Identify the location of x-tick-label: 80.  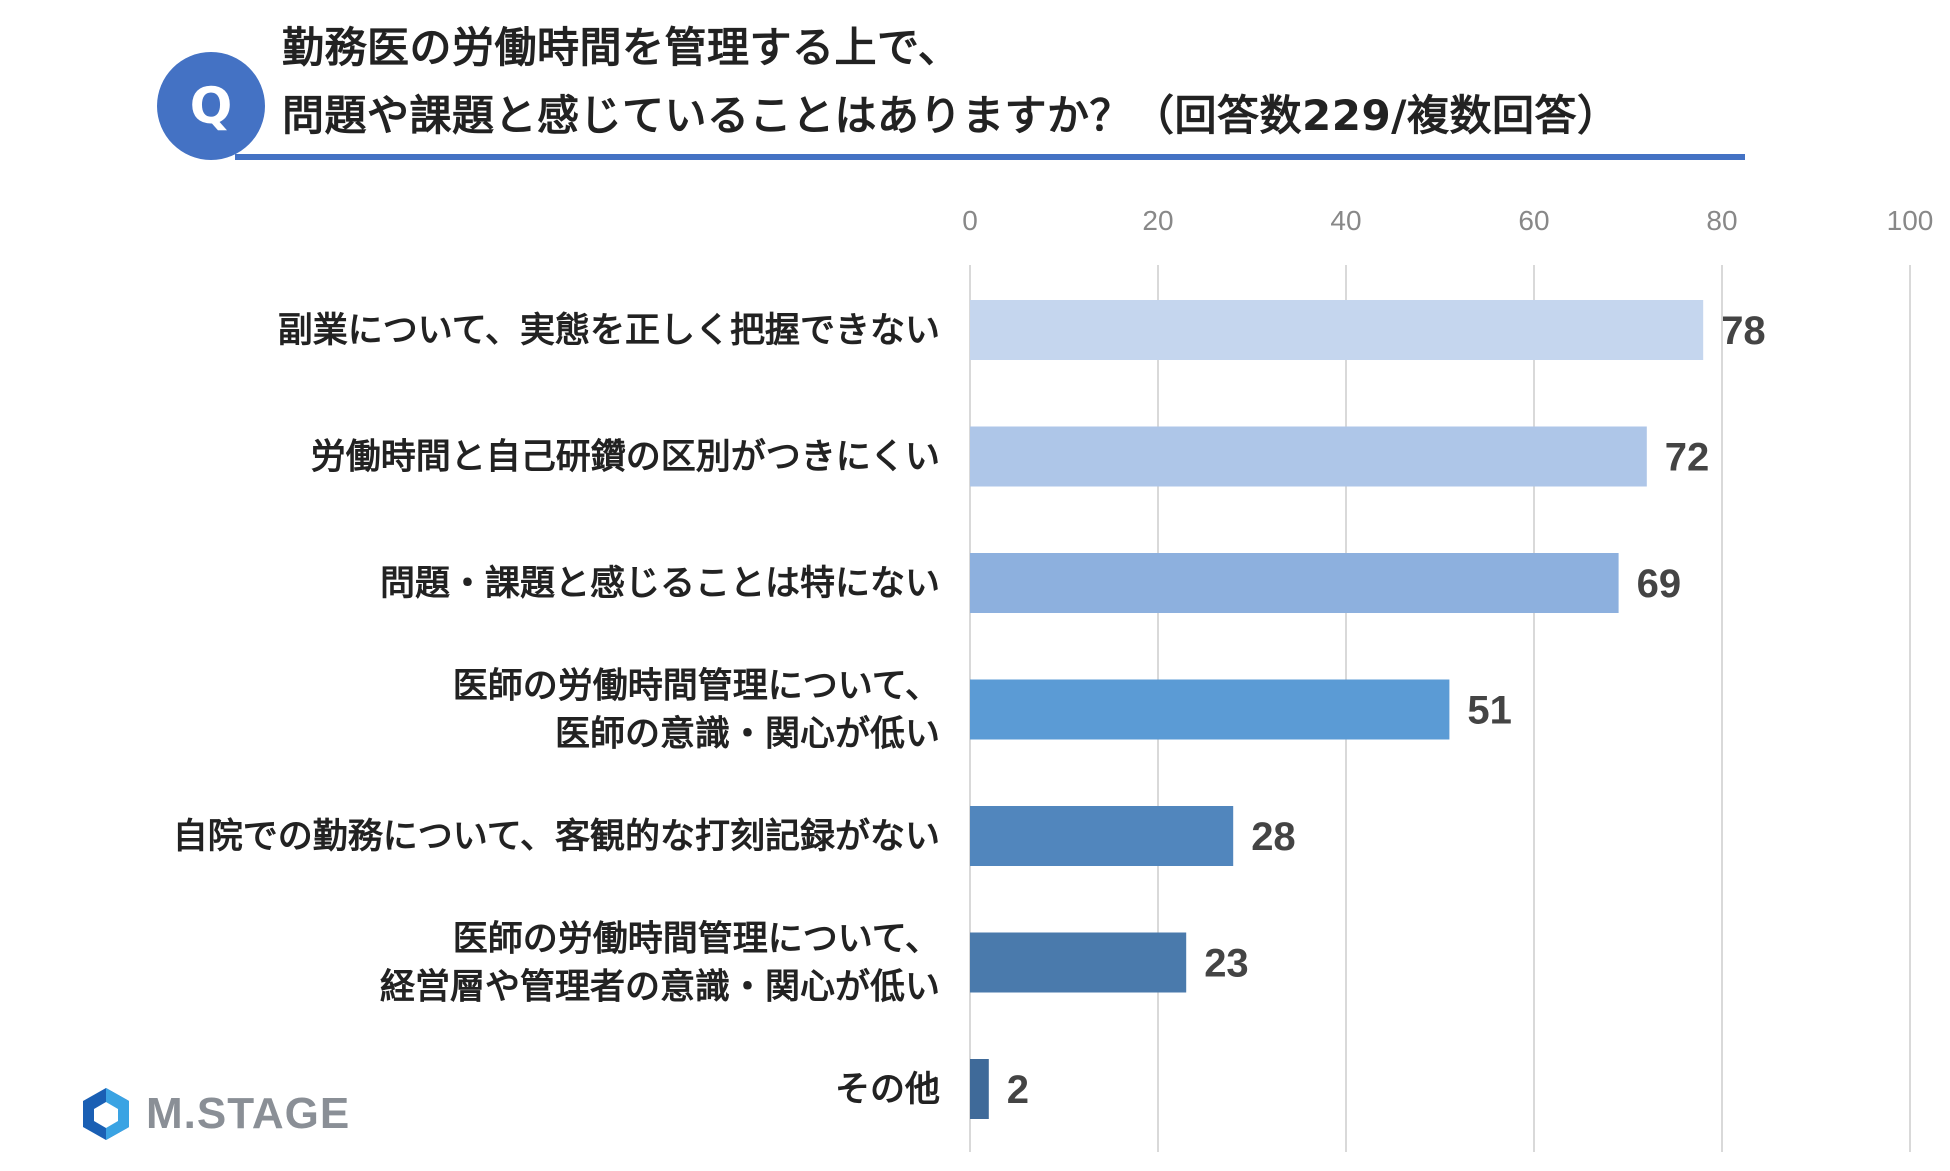
(1721, 220).